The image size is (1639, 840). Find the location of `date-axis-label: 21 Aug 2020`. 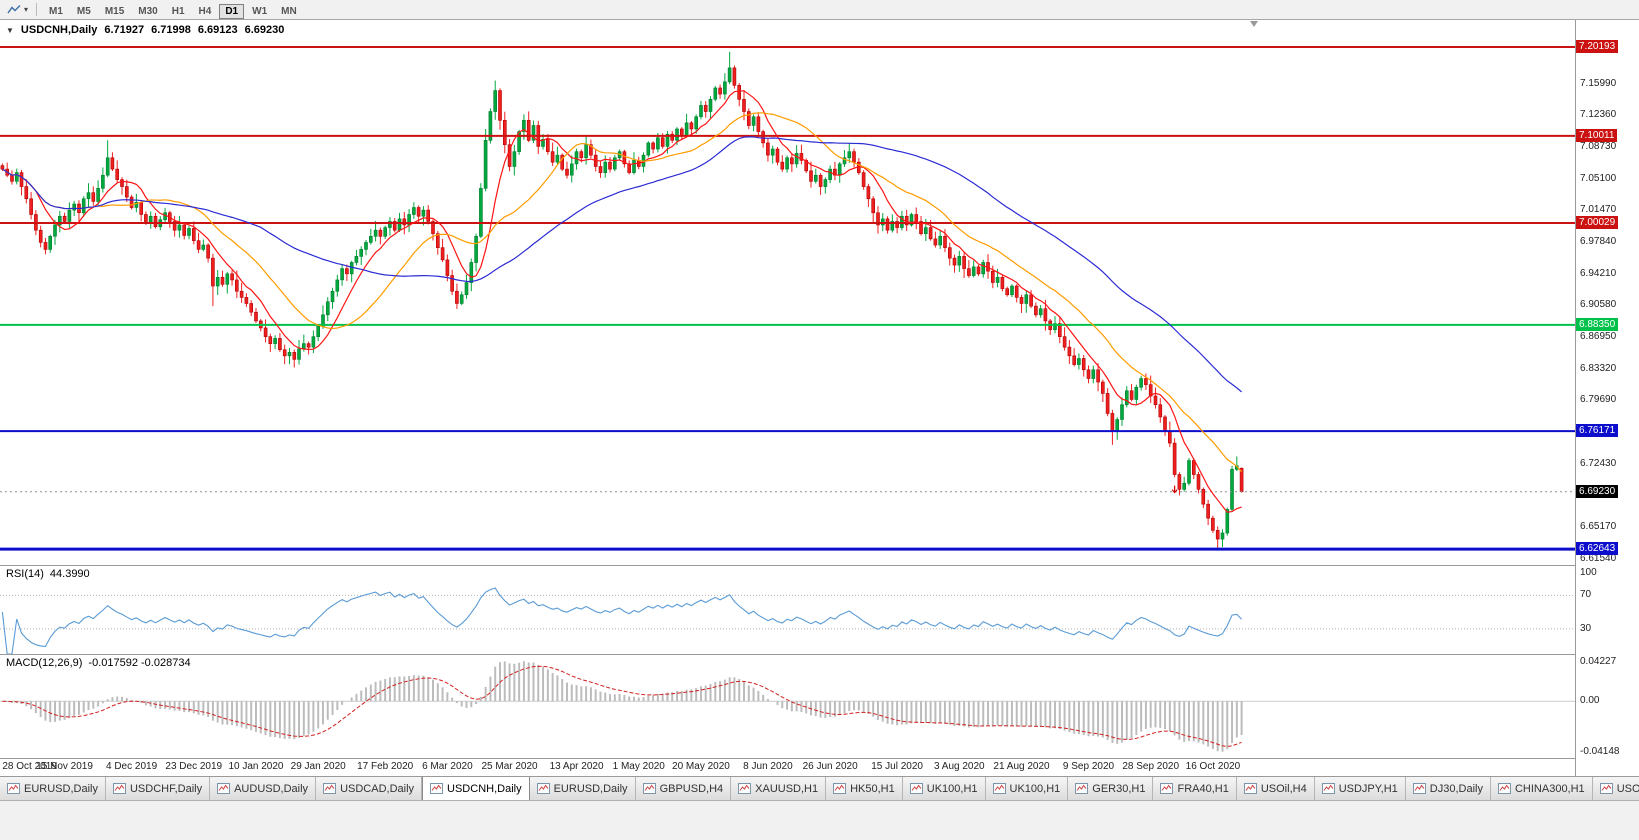

date-axis-label: 21 Aug 2020 is located at coordinates (1021, 766).